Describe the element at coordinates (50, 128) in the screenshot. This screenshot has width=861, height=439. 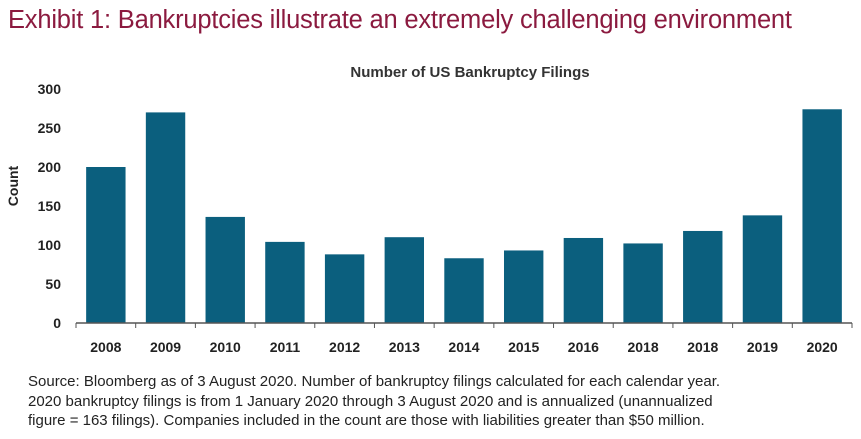
I see `y-tick-label: 250` at that location.